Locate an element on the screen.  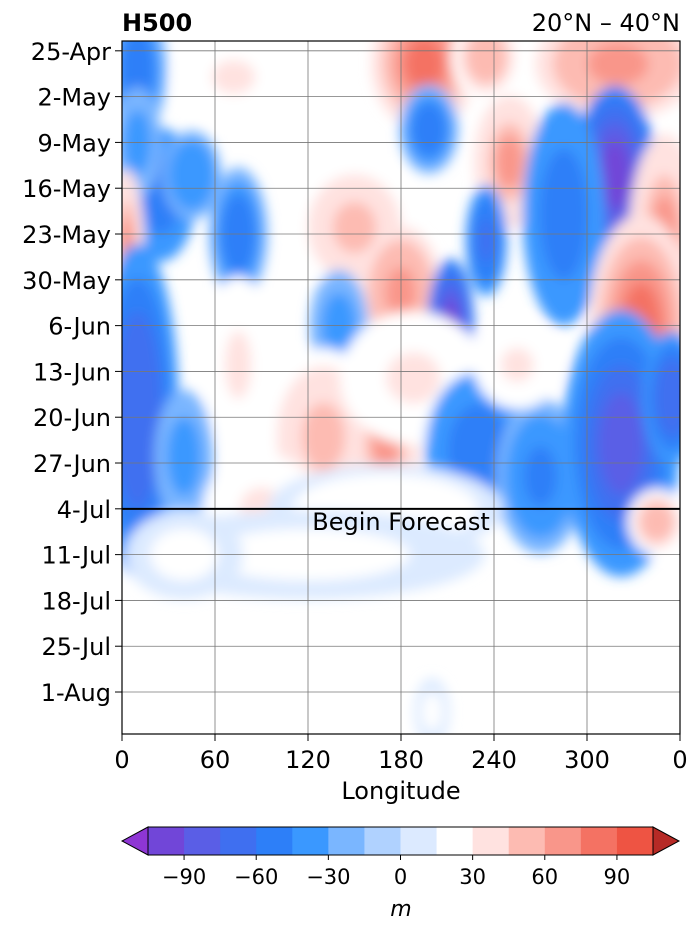
colorbar-tick-label: −90 is located at coordinates (184, 877).